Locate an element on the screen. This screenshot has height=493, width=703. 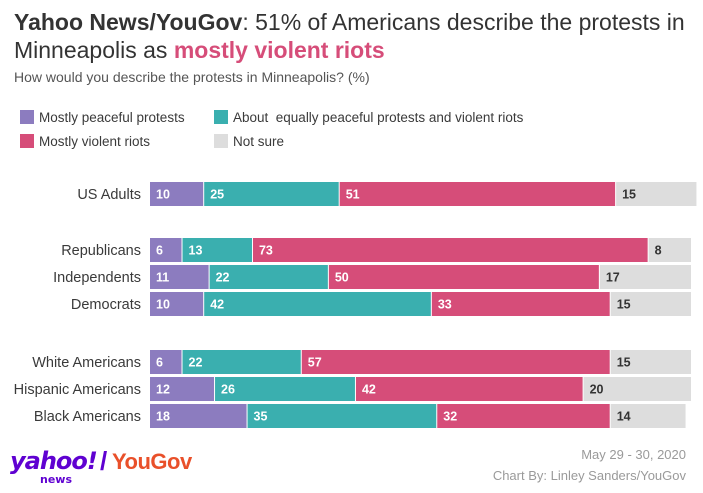
legend-item-not-sure: Not sure is located at coordinates (249, 141).